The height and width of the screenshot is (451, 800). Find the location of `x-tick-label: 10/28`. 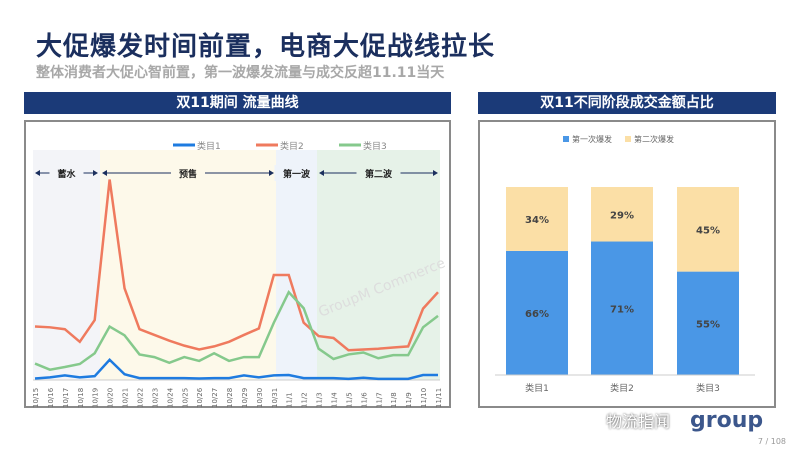

x-tick-label: 10/28 is located at coordinates (230, 398).